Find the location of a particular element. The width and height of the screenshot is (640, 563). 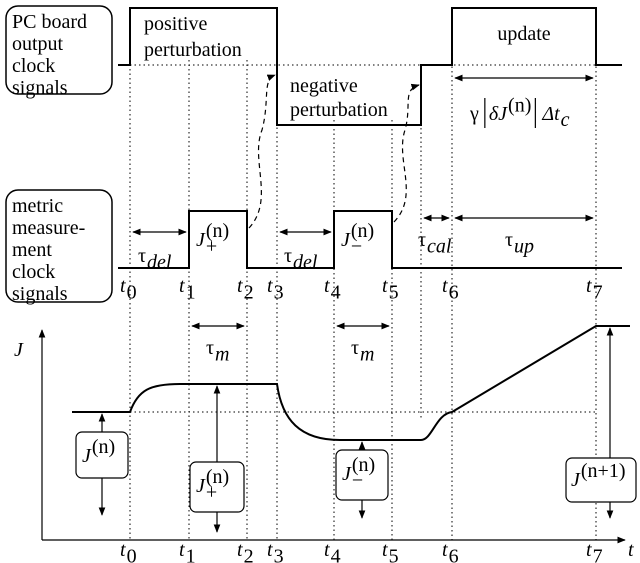

update-delta-t: Δt is located at coordinates (550, 114).